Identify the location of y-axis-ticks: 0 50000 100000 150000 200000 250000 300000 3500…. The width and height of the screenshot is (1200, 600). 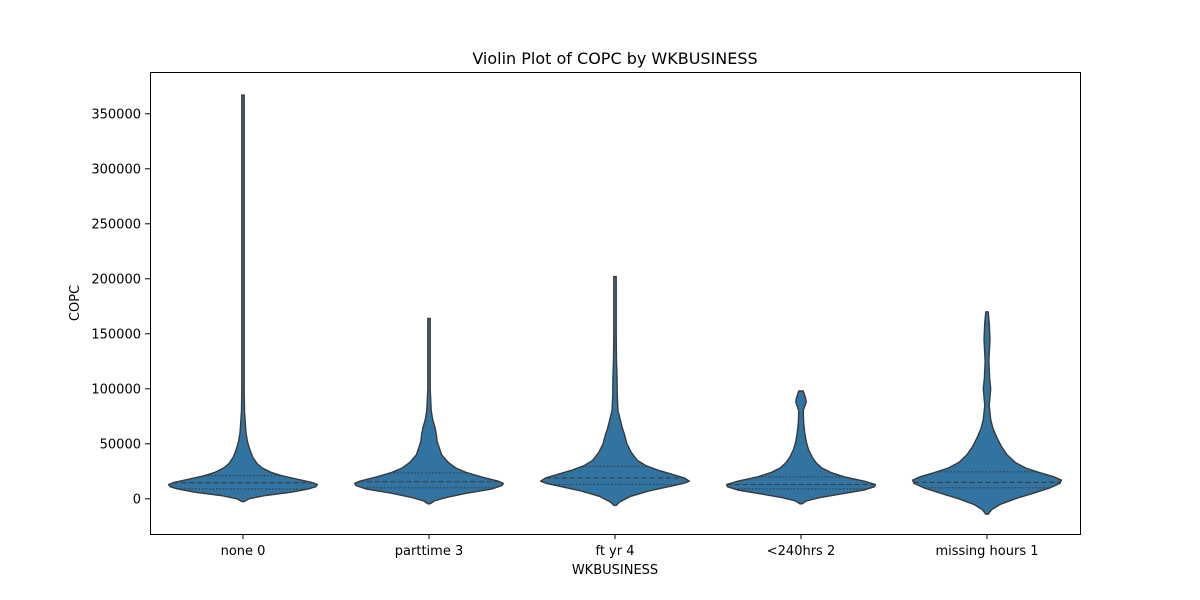
(120, 307).